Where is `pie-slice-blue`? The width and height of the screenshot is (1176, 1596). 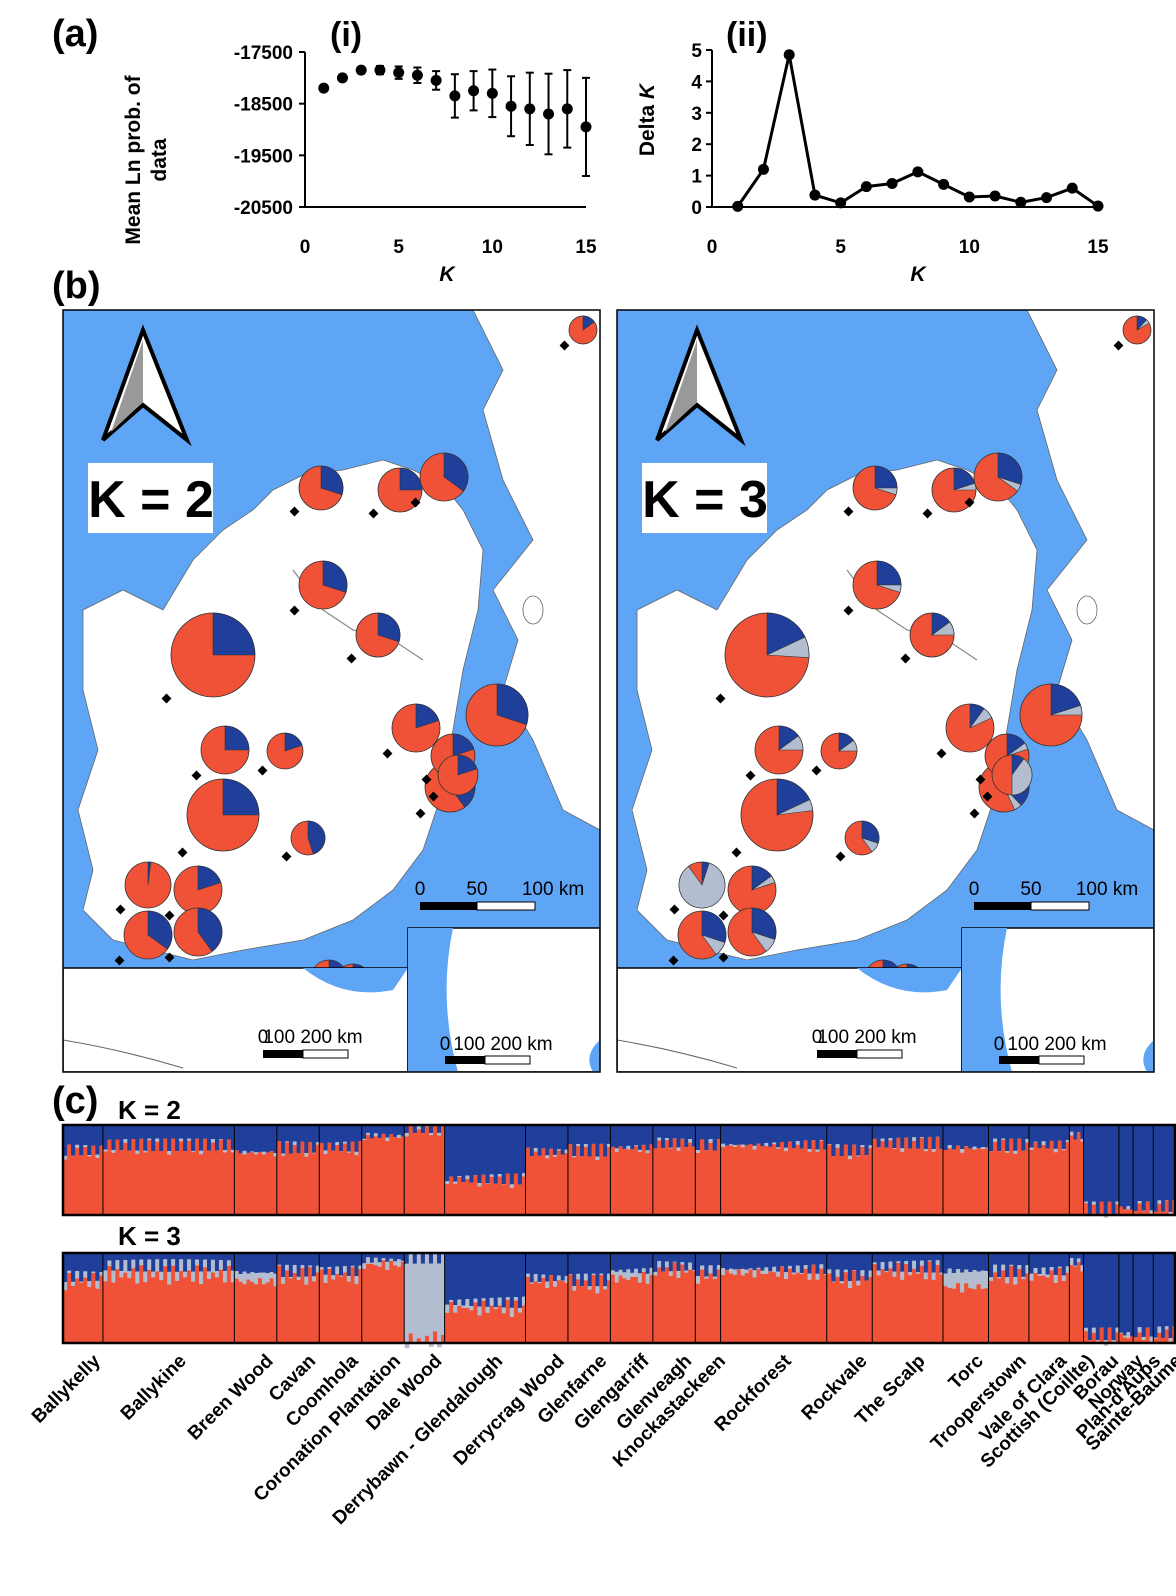
pie-slice-blue is located at coordinates (588, 323).